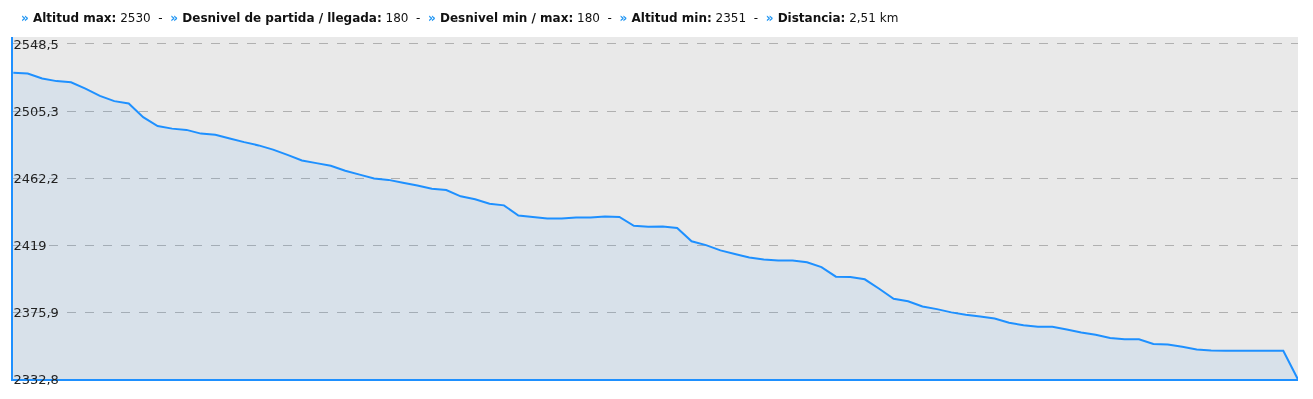  I want to click on y-tick-label: 2548,5, so click(36, 44).